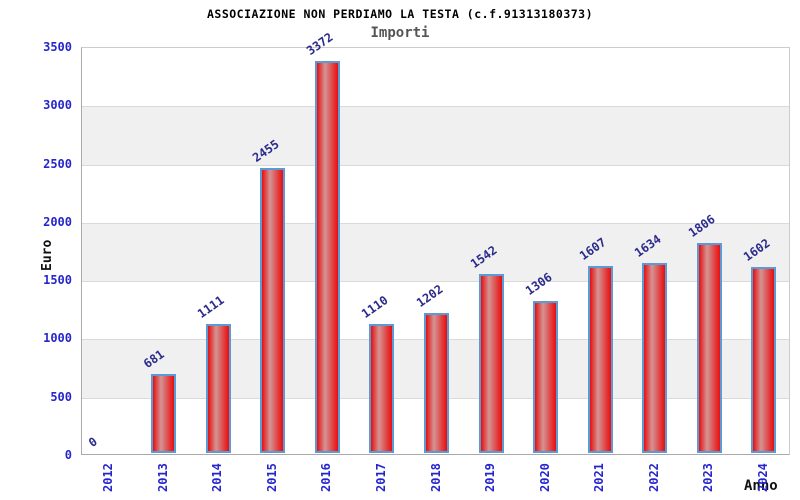 This screenshot has width=800, height=500. I want to click on x-tick-label: 2023, so click(708, 477).